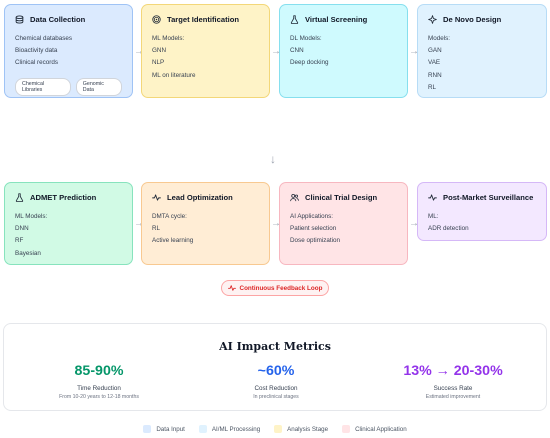 Image resolution: width=550 pixels, height=438 pixels. Describe the element at coordinates (19, 19) in the screenshot. I see `database-icon` at that location.